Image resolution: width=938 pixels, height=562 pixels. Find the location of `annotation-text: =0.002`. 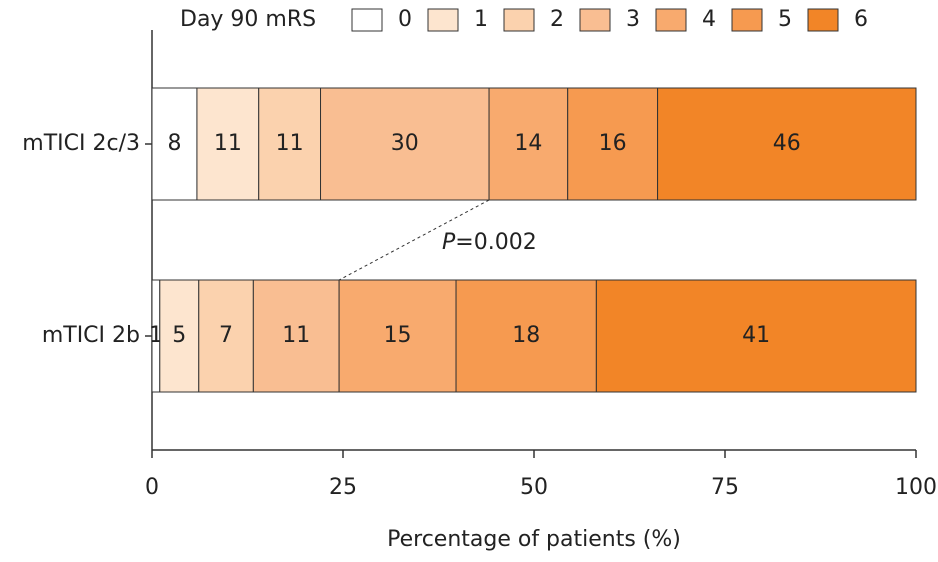

annotation-text: =0.002 is located at coordinates (495, 242).